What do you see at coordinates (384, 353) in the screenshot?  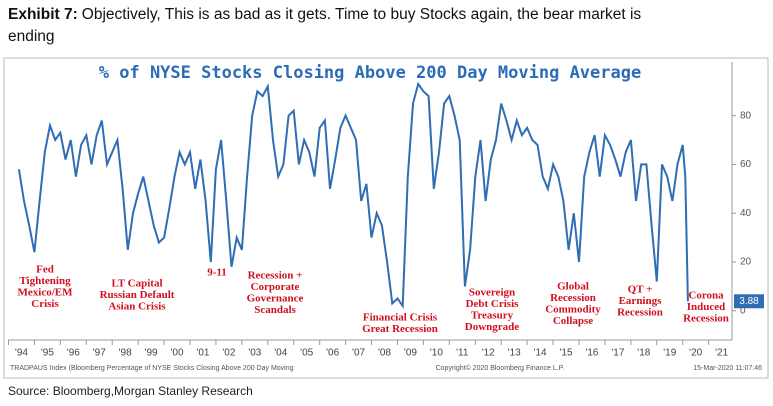 I see `x-tick-label: '08` at bounding box center [384, 353].